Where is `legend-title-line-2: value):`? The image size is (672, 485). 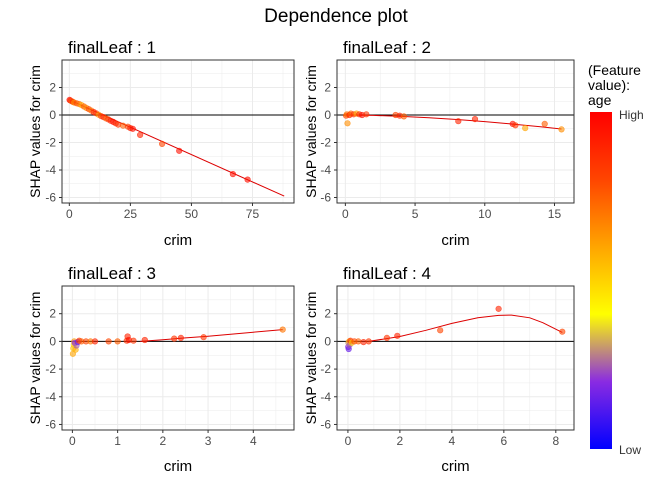
legend-title-line-2: value): is located at coordinates (609, 85).